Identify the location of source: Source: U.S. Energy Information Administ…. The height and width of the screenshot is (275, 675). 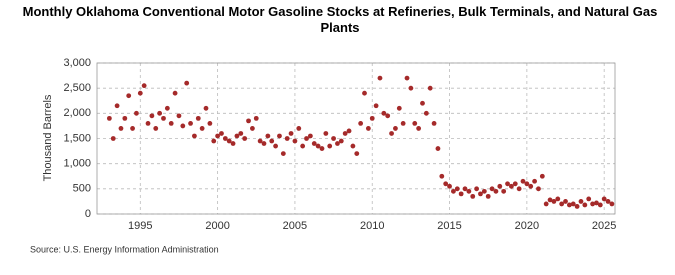
(124, 249).